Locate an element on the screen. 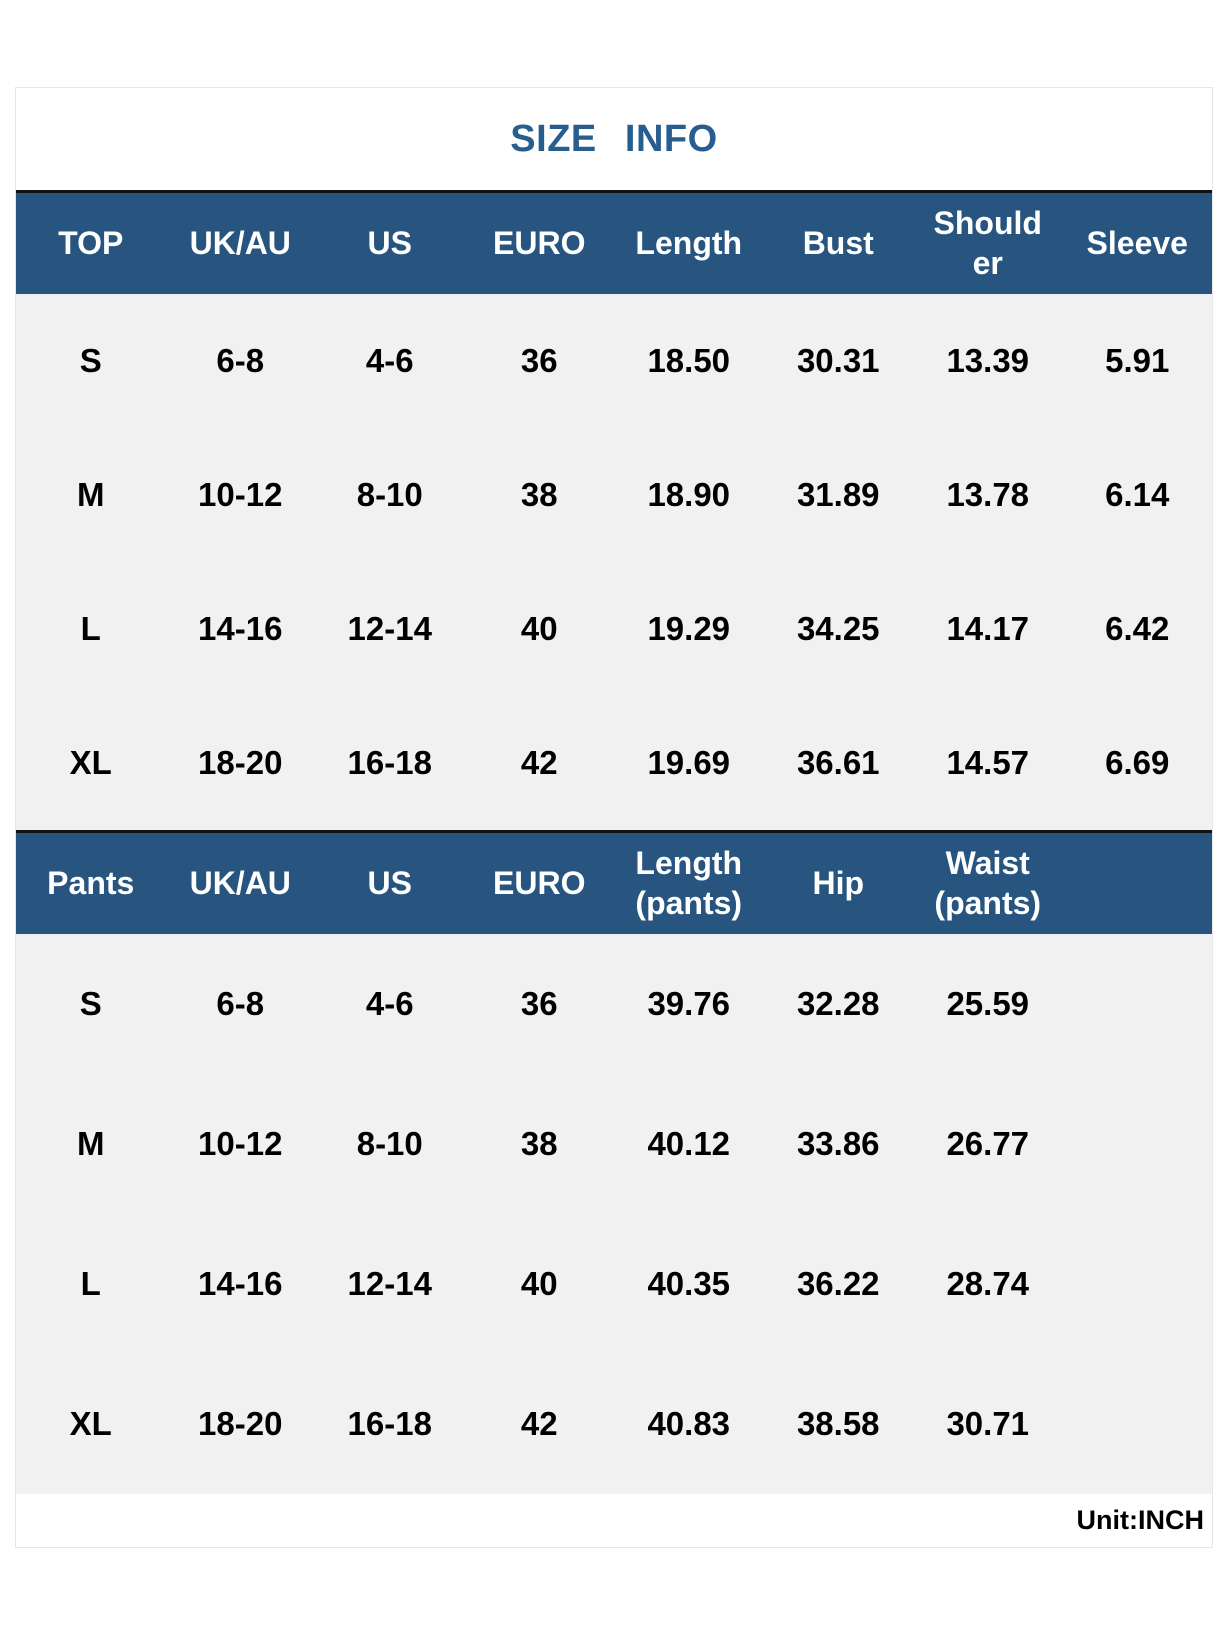 The width and height of the screenshot is (1229, 1638). table-row: S 6-8 4-6 36 18.50 30.31 13.39 5.91 is located at coordinates (614, 361).